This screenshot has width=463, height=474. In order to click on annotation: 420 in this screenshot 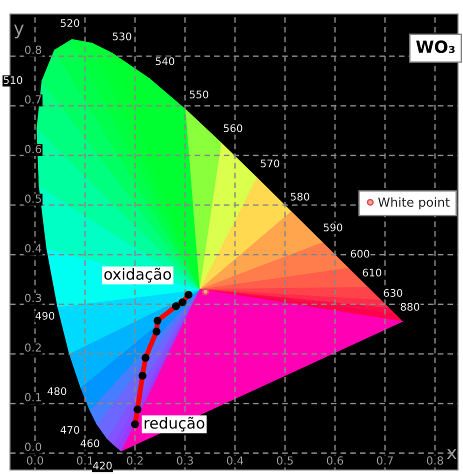, I will do `click(102, 466)`.